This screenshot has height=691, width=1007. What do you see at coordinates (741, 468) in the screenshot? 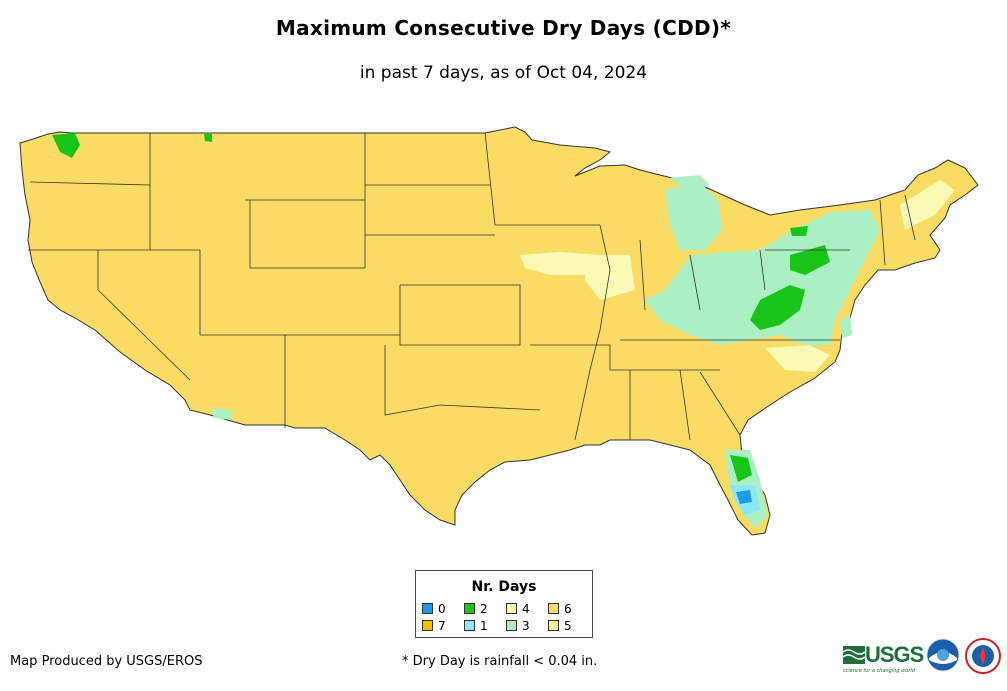
I see `patch-florida-green2` at bounding box center [741, 468].